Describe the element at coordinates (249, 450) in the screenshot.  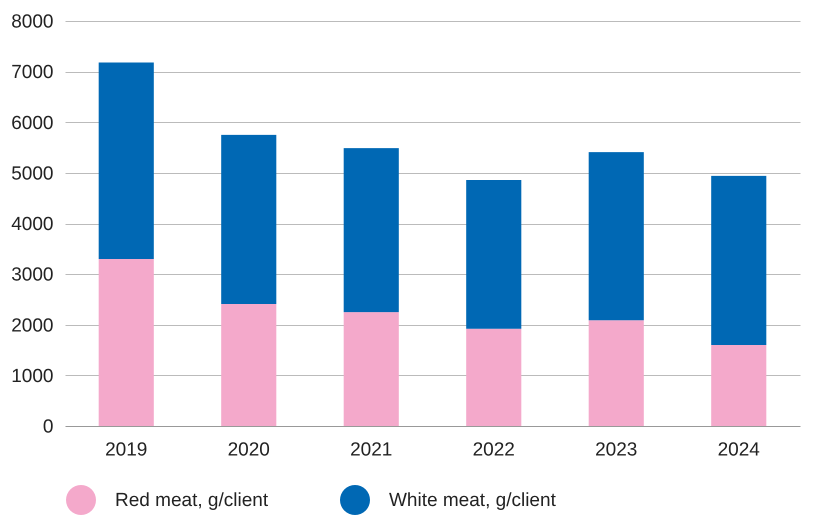
I see `x-tick-label: 2020` at that location.